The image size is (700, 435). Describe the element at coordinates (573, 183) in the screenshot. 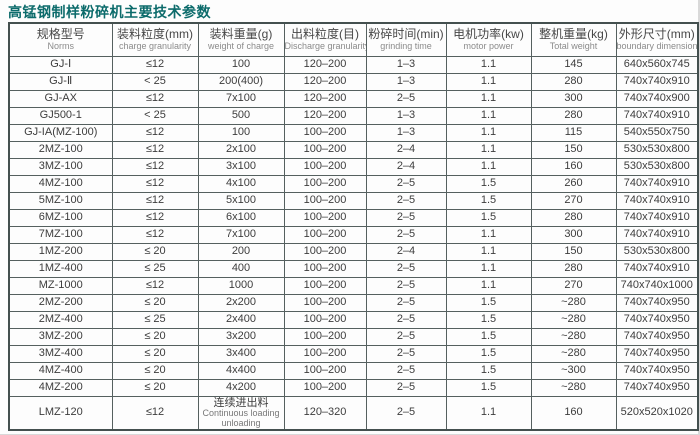

I see `table-cell: 260` at that location.